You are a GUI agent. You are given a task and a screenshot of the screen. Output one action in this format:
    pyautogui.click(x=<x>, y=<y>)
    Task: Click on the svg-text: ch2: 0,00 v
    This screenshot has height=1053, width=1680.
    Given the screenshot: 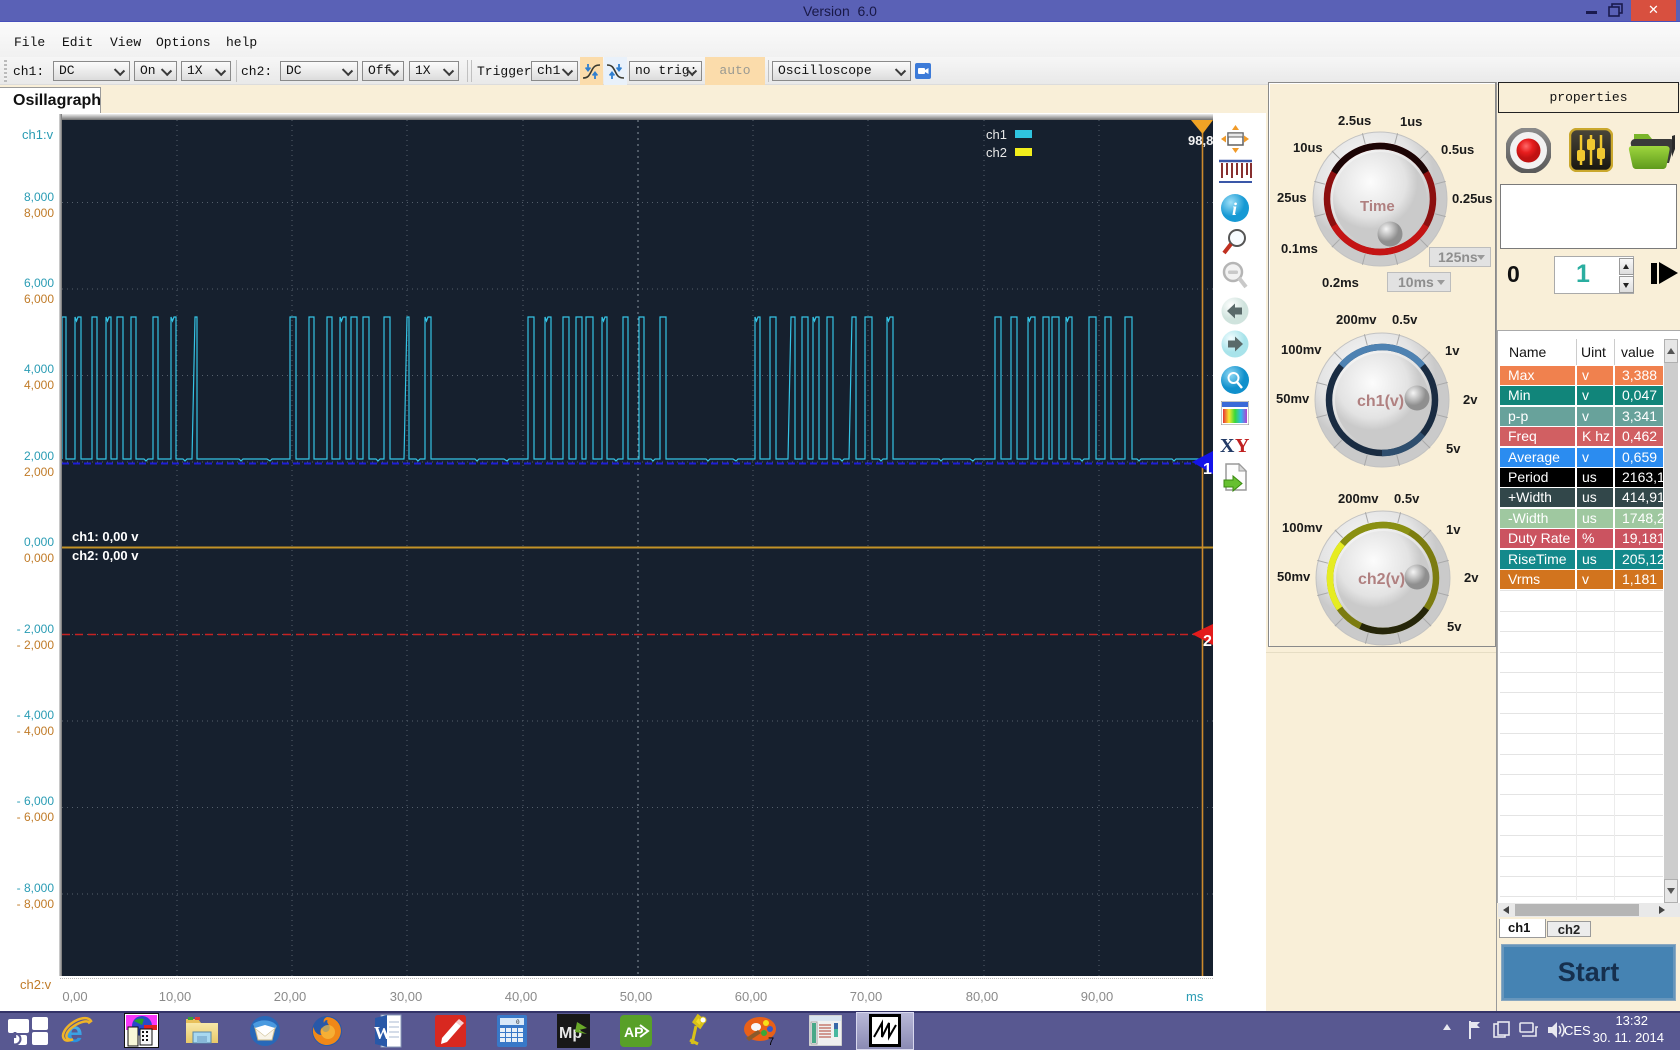 What is the action you would take?
    pyautogui.click(x=105, y=555)
    